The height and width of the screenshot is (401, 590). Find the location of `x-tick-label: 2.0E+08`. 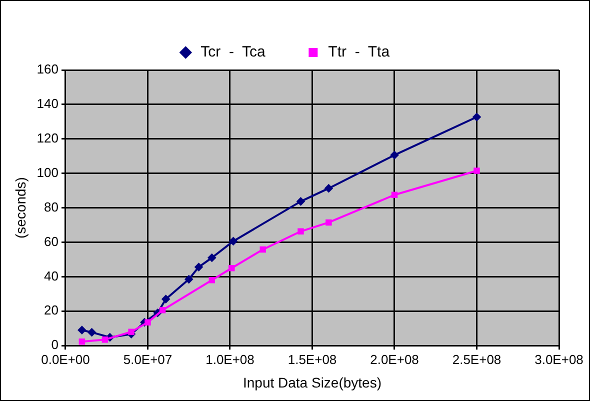

x-tick-label: 2.0E+08 is located at coordinates (394, 359).